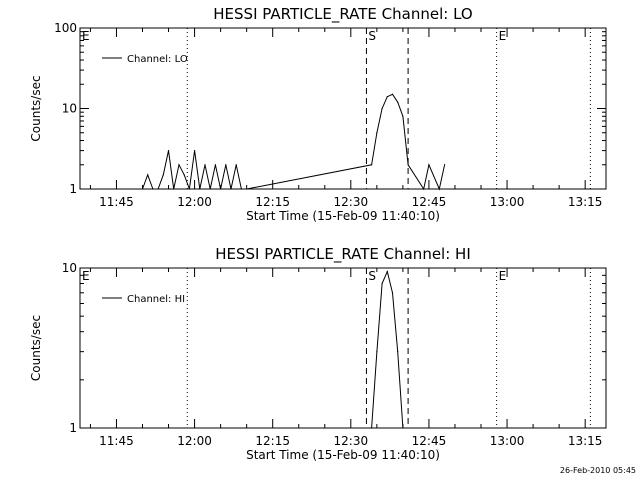  What do you see at coordinates (343, 254) in the screenshot?
I see `chart-title: HESSI PARTICLE_RATE Channel: HI` at bounding box center [343, 254].